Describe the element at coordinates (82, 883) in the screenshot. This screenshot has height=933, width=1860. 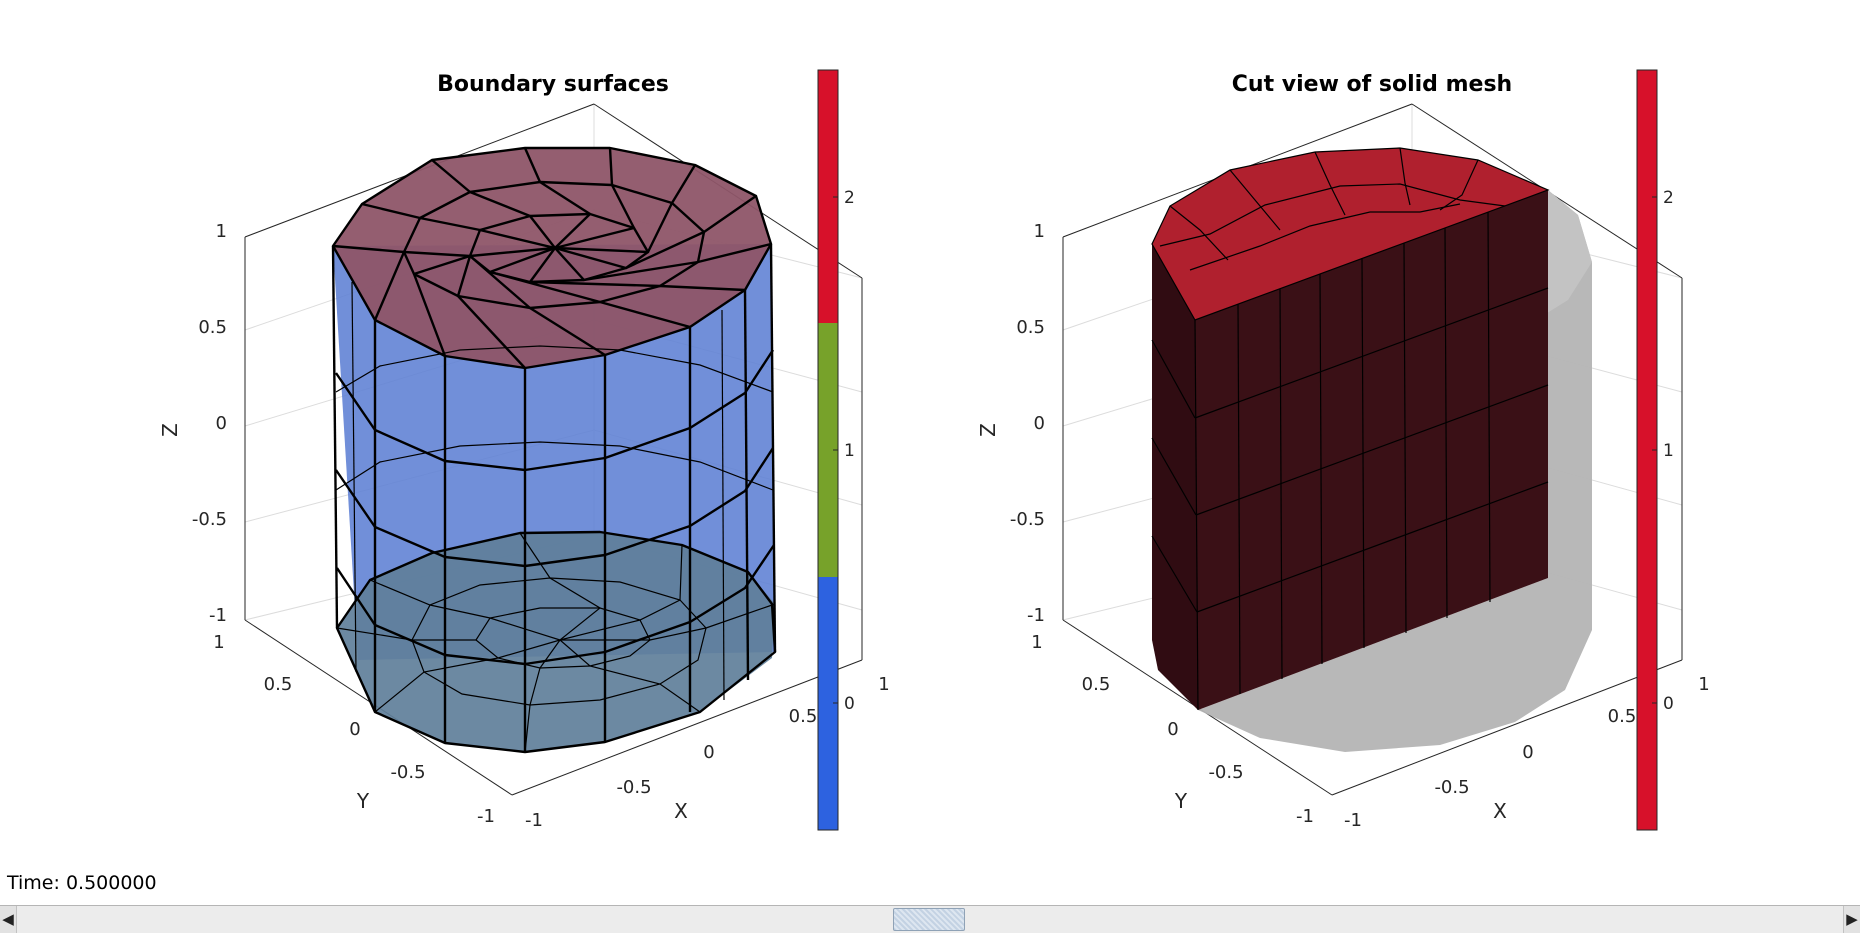
I see `time-label: Time: 0.500000` at that location.